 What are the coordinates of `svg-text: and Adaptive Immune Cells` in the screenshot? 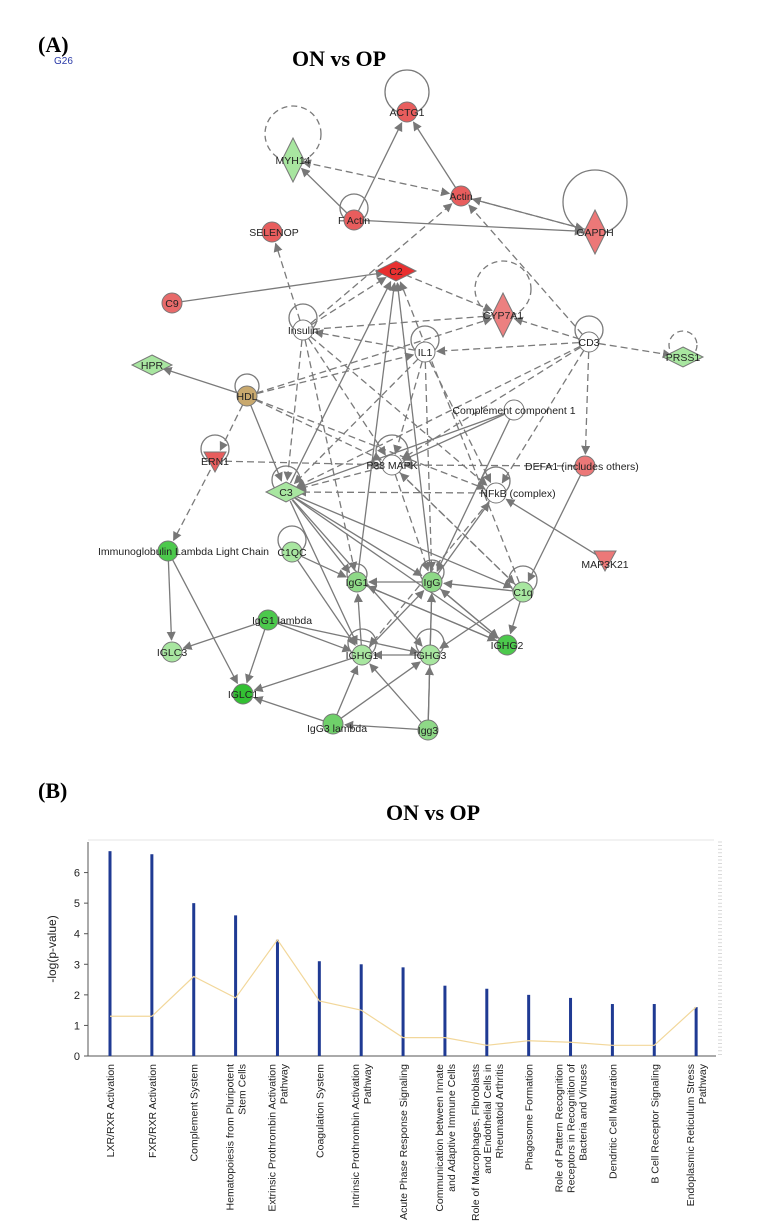 It's located at (452, 1128).